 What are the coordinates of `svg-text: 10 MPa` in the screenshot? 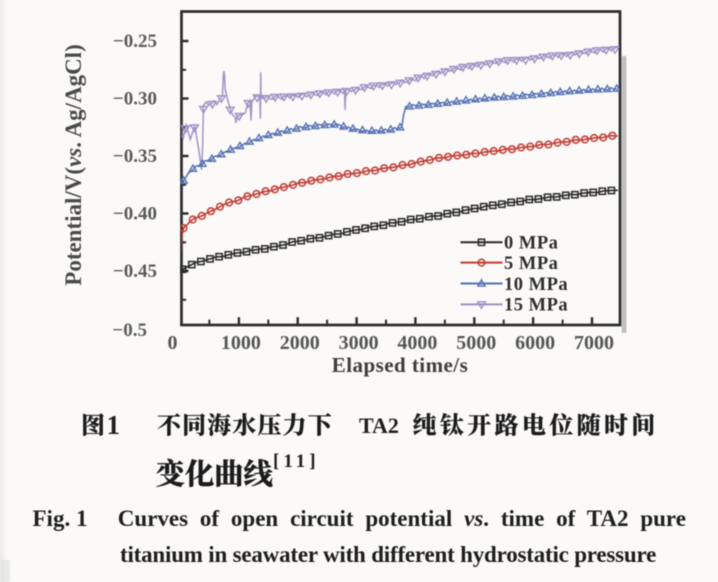 It's located at (536, 285).